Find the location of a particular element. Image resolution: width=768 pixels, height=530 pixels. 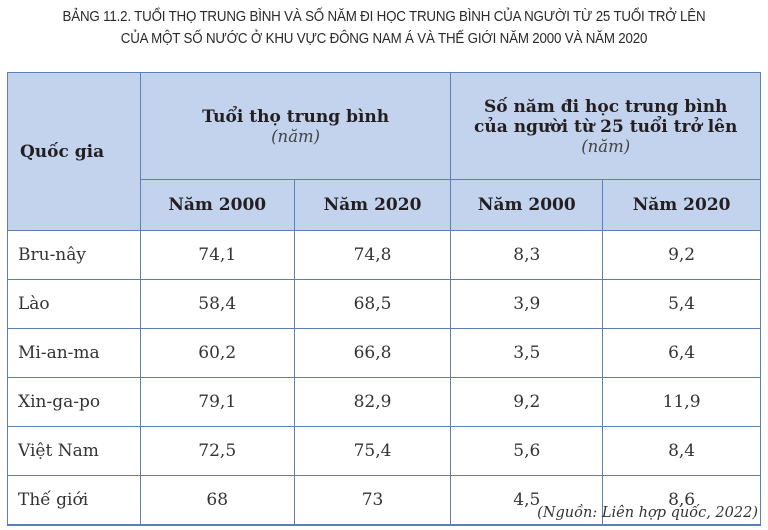

life-expectancy-header: Tuổi thọ trung bình (năm) is located at coordinates (295, 126).